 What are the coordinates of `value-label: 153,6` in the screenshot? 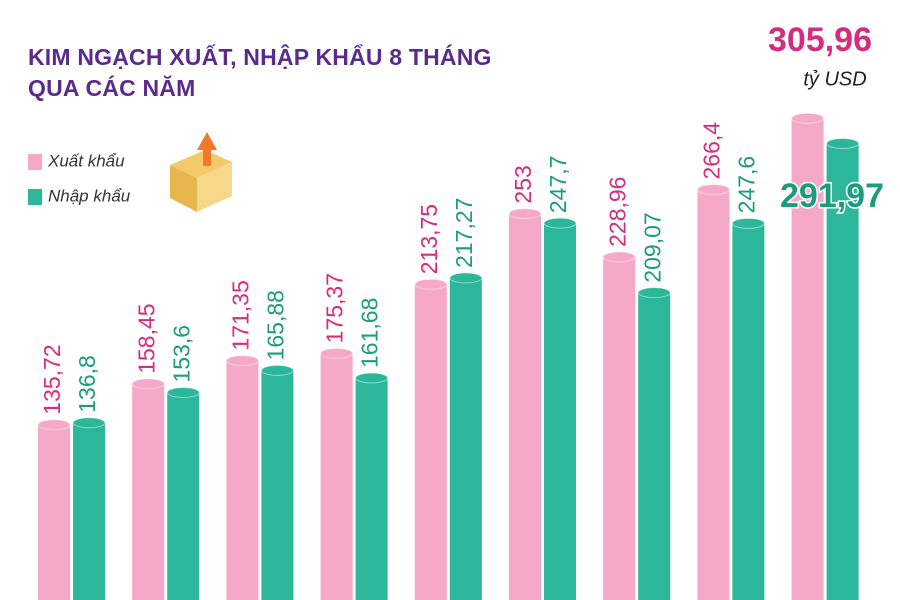 It's located at (181, 354).